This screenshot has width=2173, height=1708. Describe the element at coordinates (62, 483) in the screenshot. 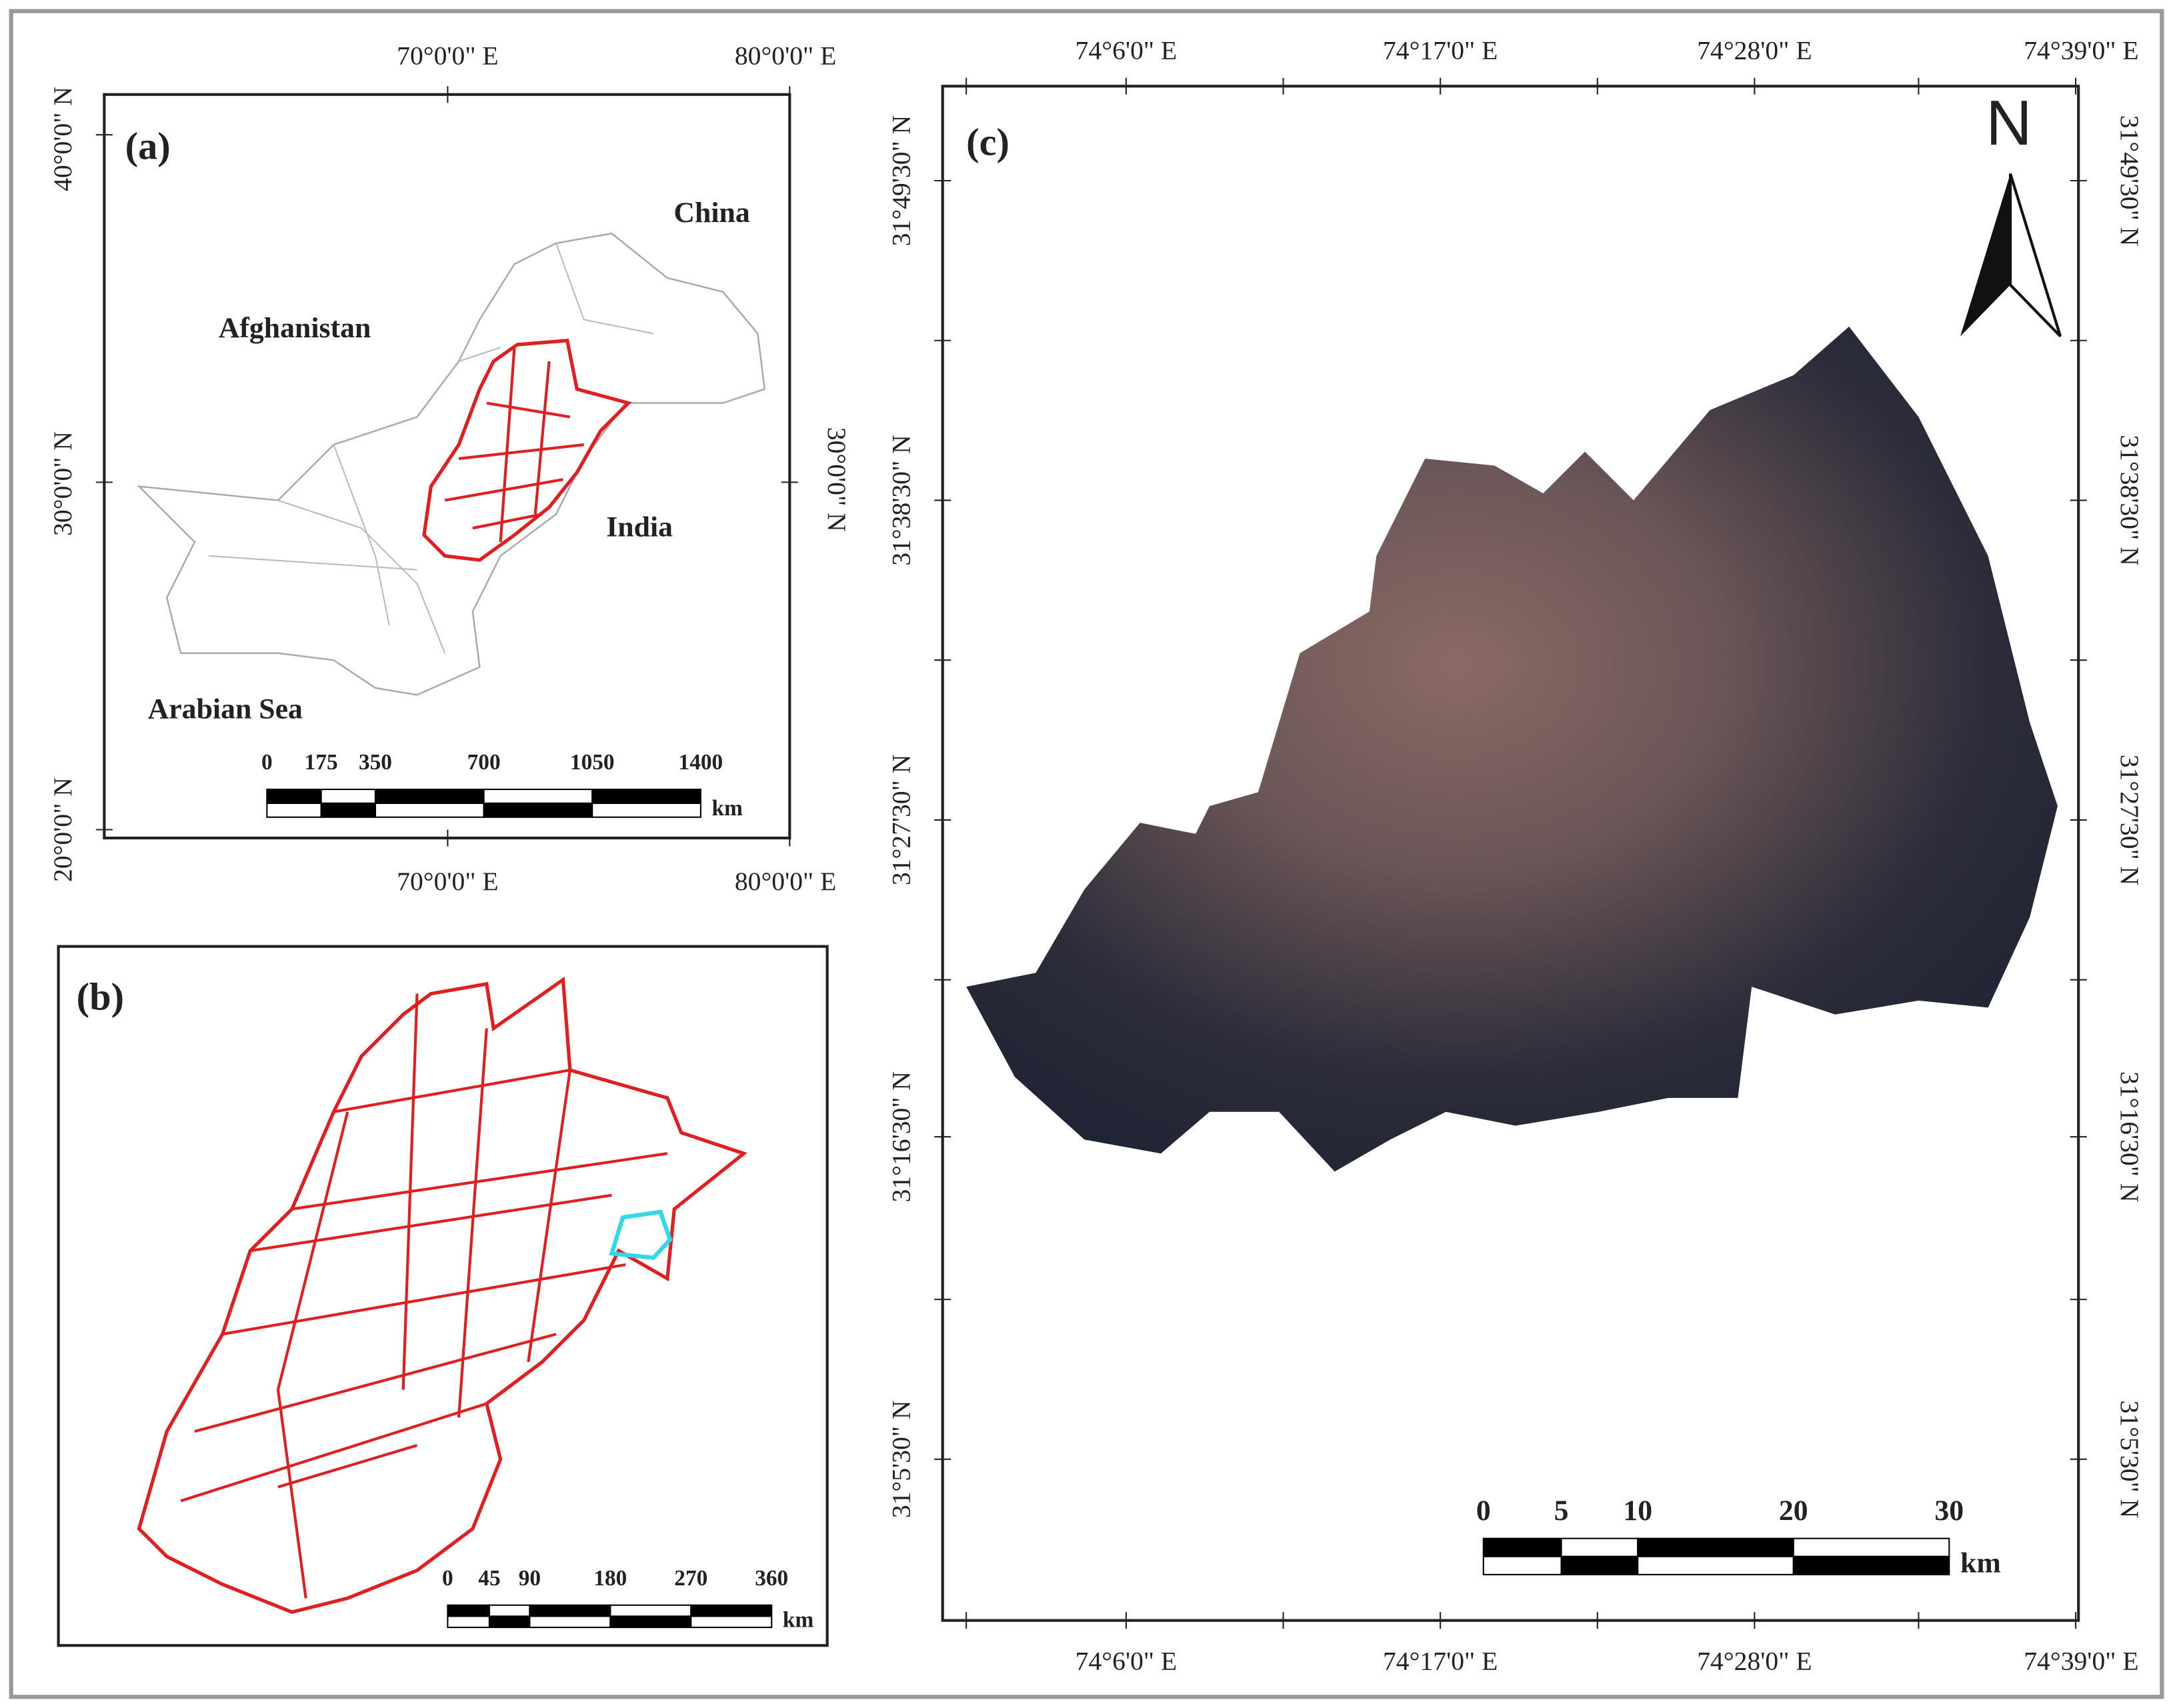

I see `left-tick-label: 30°0'0" N` at that location.